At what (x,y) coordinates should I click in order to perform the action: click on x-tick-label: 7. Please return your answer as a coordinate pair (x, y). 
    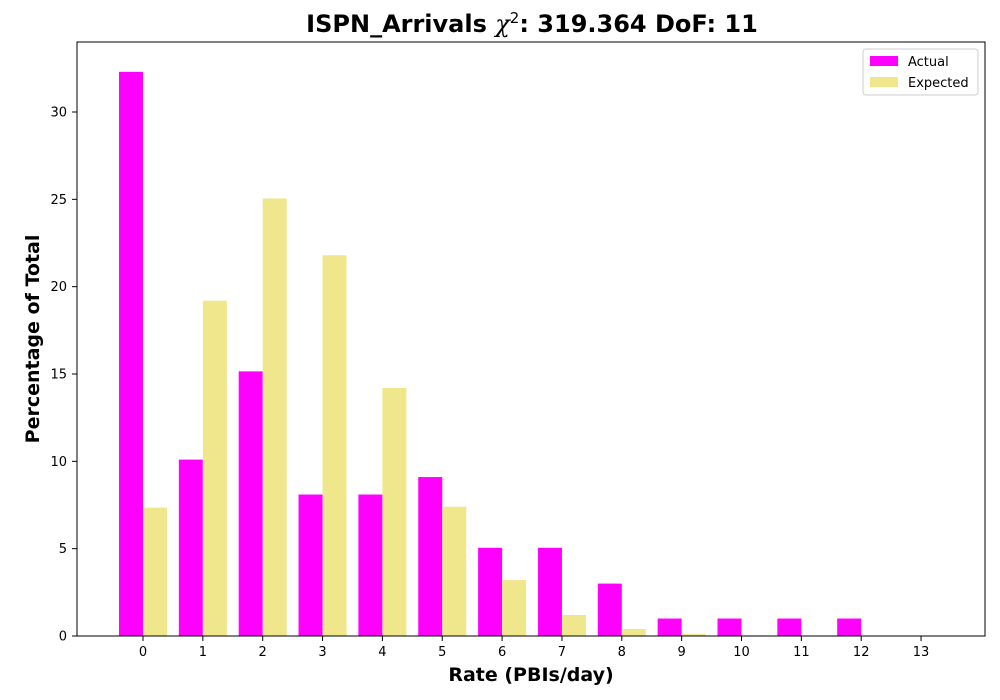
    Looking at the image, I should click on (562, 652).